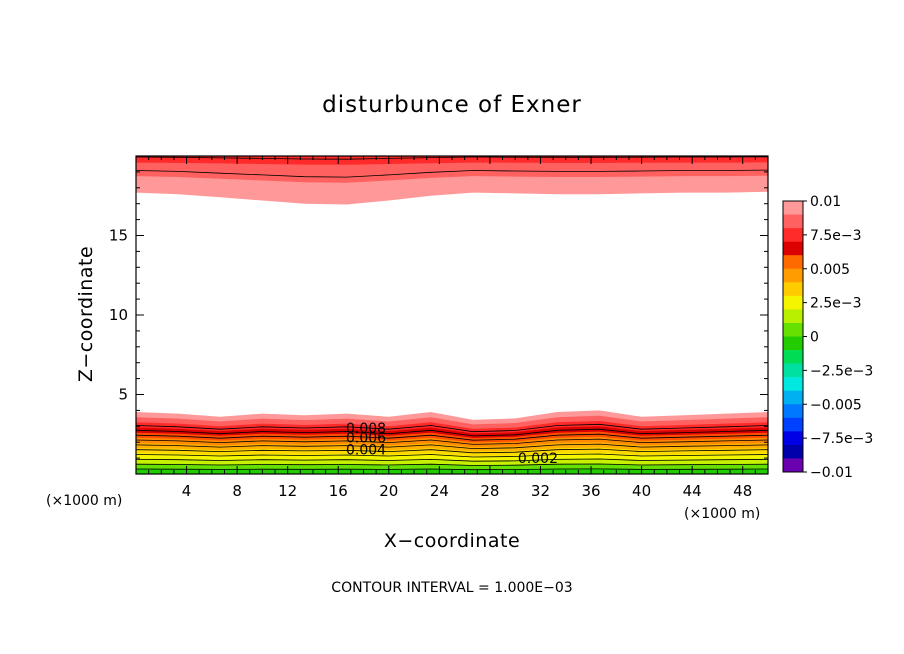  I want to click on colorbar-label: 7.5e−3, so click(836, 236).